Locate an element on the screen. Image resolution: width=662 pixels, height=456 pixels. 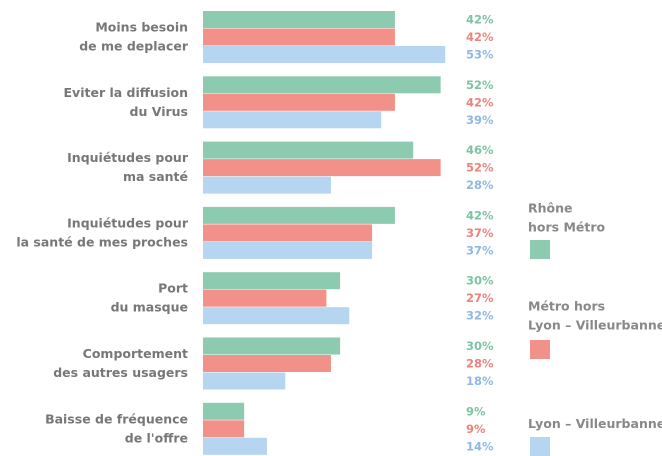
value-label: 46% is located at coordinates (480, 150).